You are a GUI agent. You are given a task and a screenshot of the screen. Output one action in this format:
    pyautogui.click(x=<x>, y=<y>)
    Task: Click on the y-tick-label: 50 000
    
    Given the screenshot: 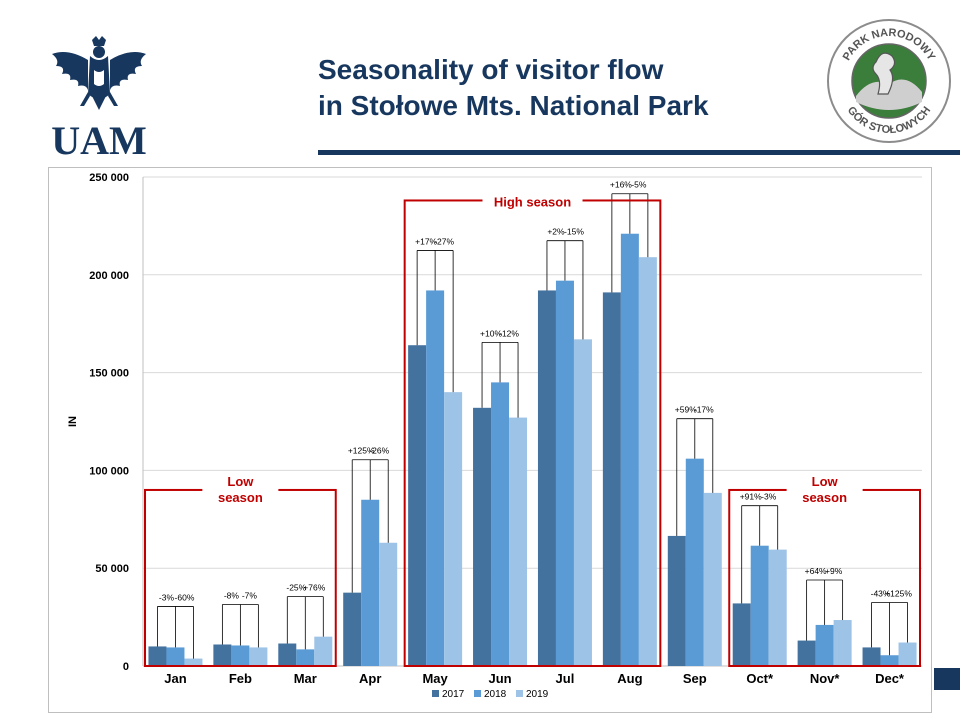 What is the action you would take?
    pyautogui.click(x=112, y=569)
    